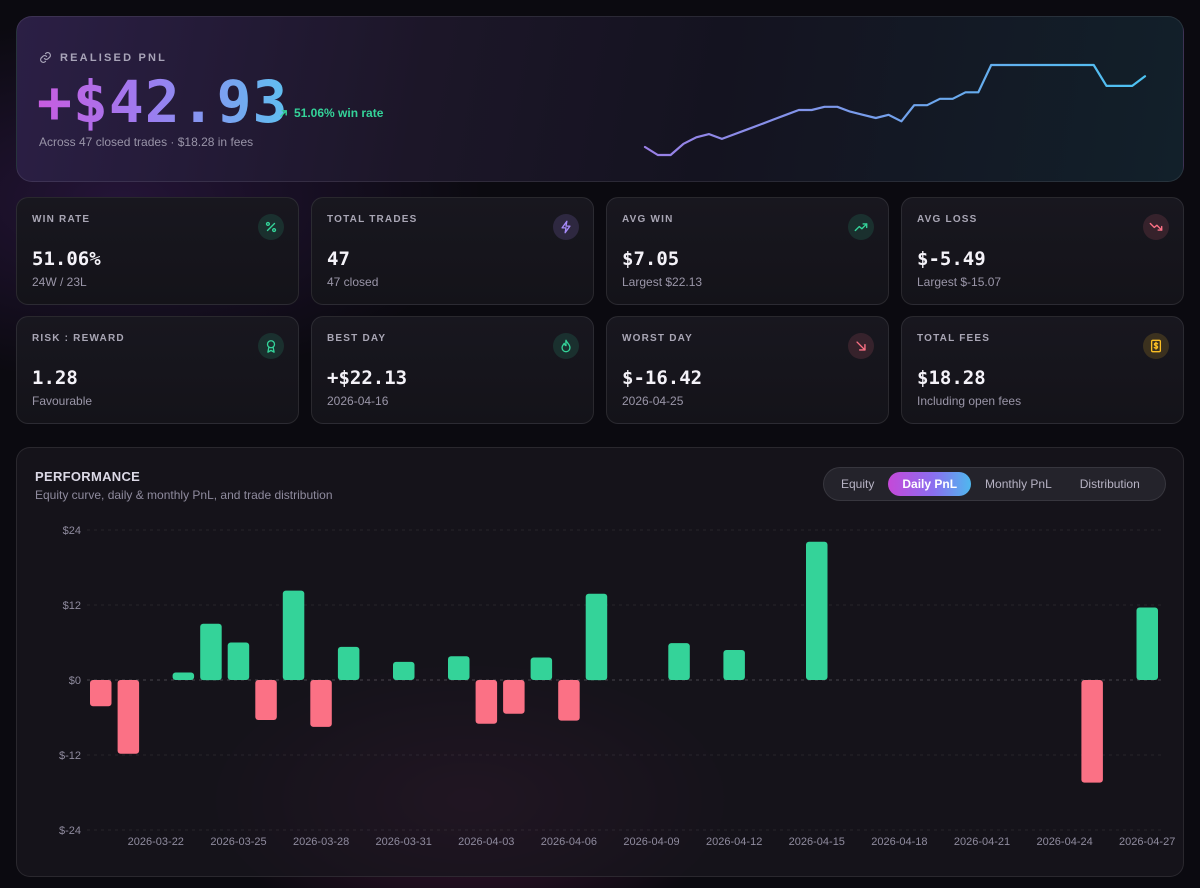 This screenshot has width=1200, height=888. What do you see at coordinates (75, 681) in the screenshot?
I see `y-tick-label: $0` at bounding box center [75, 681].